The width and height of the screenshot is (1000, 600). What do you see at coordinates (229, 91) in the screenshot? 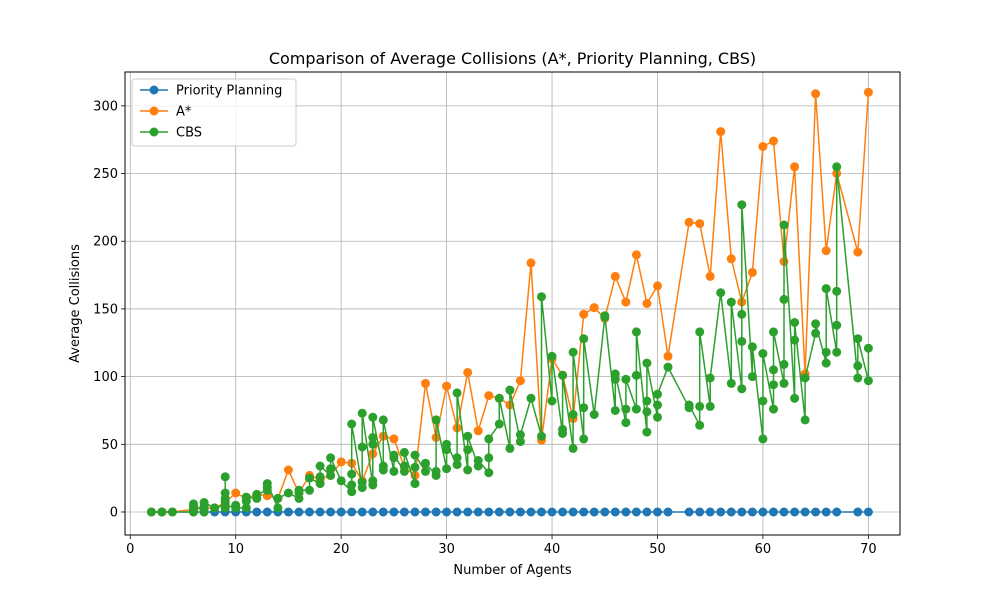
I see `legend-label-priority-planning: Priority Planning` at bounding box center [229, 91].